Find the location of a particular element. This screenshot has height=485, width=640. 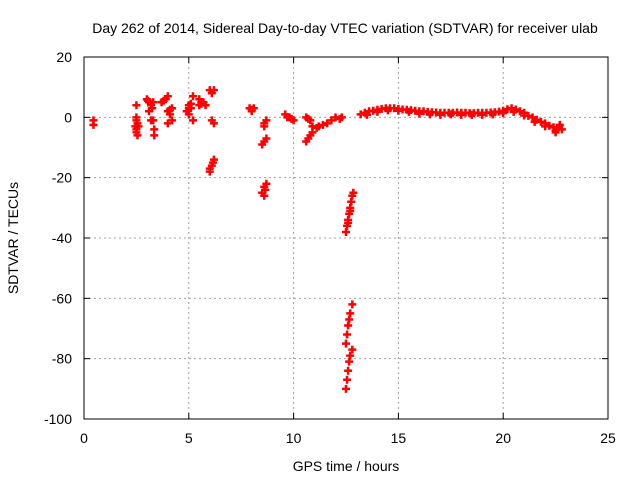

x-tick-label: 15 is located at coordinates (399, 438).